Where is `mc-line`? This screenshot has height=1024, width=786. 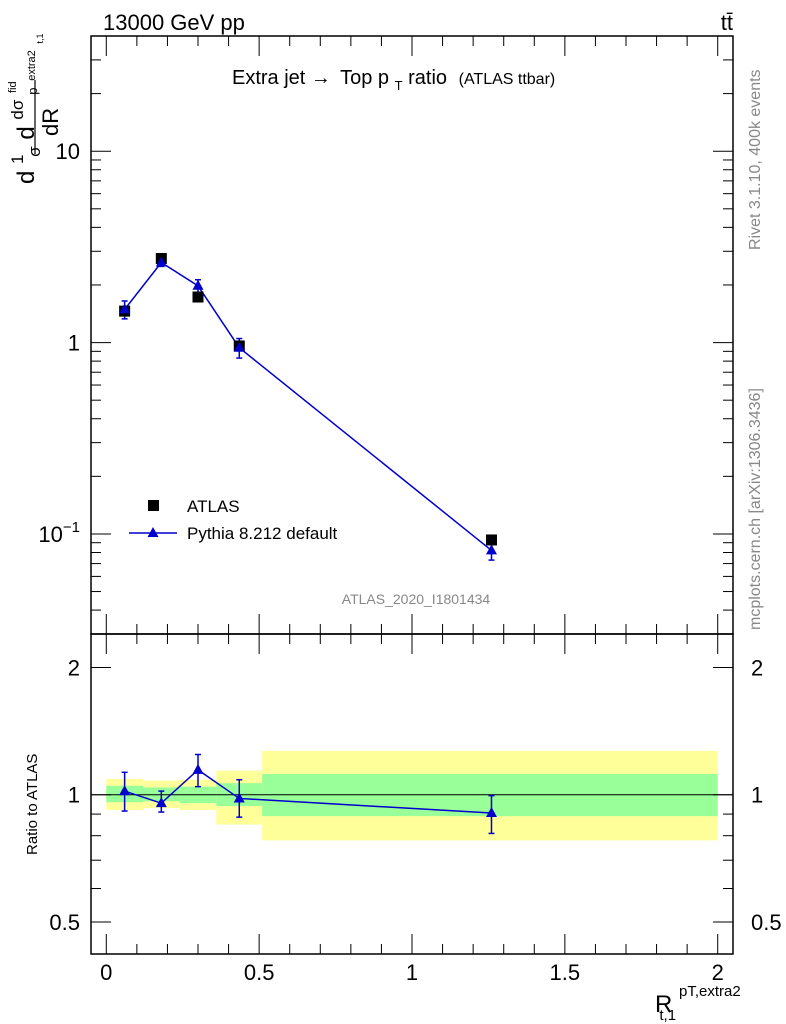 mc-line is located at coordinates (308, 406).